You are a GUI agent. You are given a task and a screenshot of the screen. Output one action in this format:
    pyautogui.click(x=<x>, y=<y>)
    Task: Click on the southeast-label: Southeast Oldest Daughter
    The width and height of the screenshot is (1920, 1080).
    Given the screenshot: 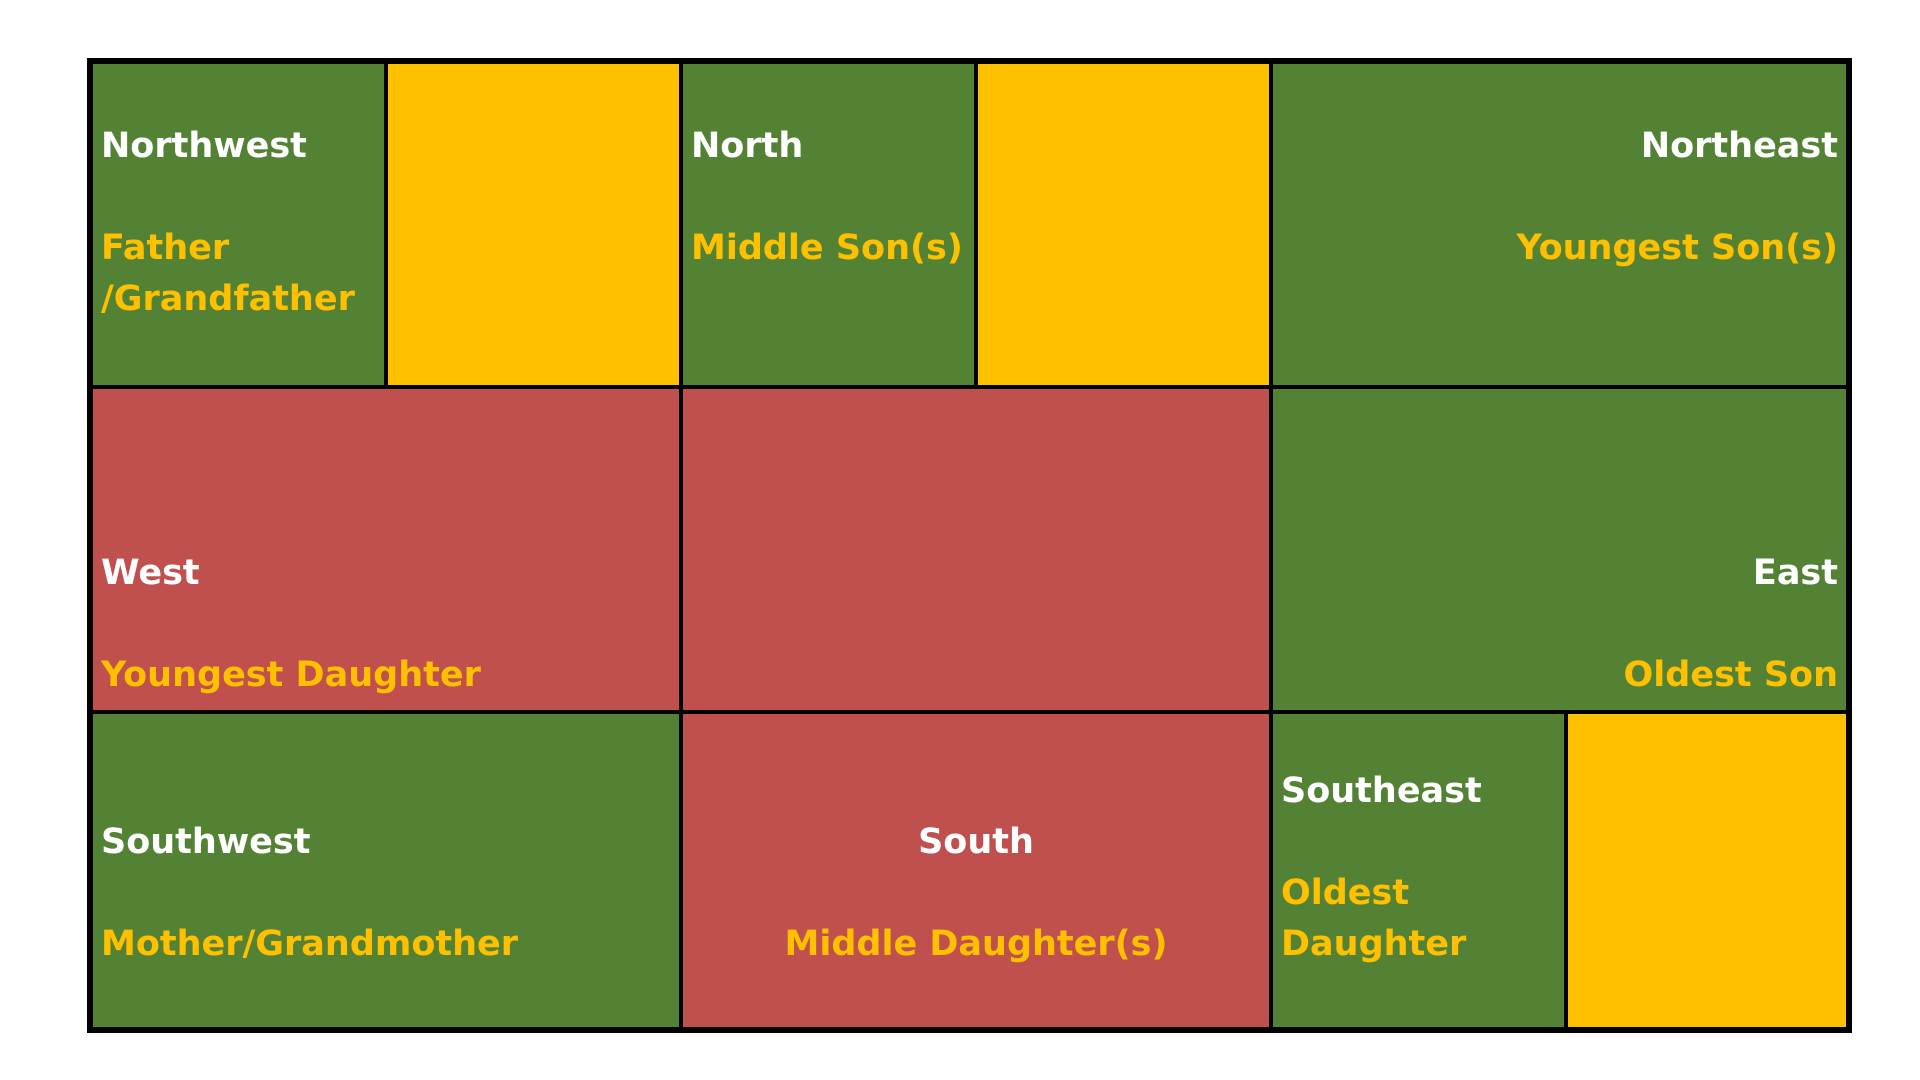 What is the action you would take?
    pyautogui.click(x=1381, y=868)
    